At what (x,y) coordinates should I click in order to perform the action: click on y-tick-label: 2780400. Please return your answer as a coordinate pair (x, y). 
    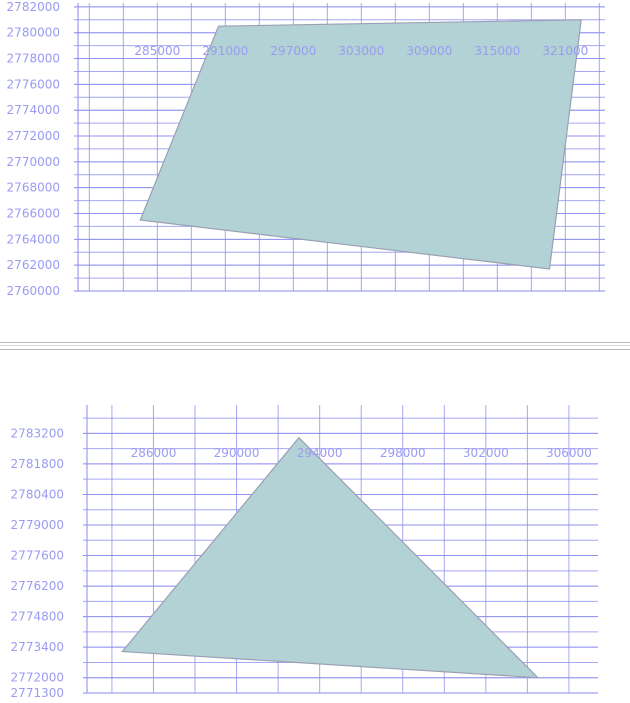
    Looking at the image, I should click on (37, 494).